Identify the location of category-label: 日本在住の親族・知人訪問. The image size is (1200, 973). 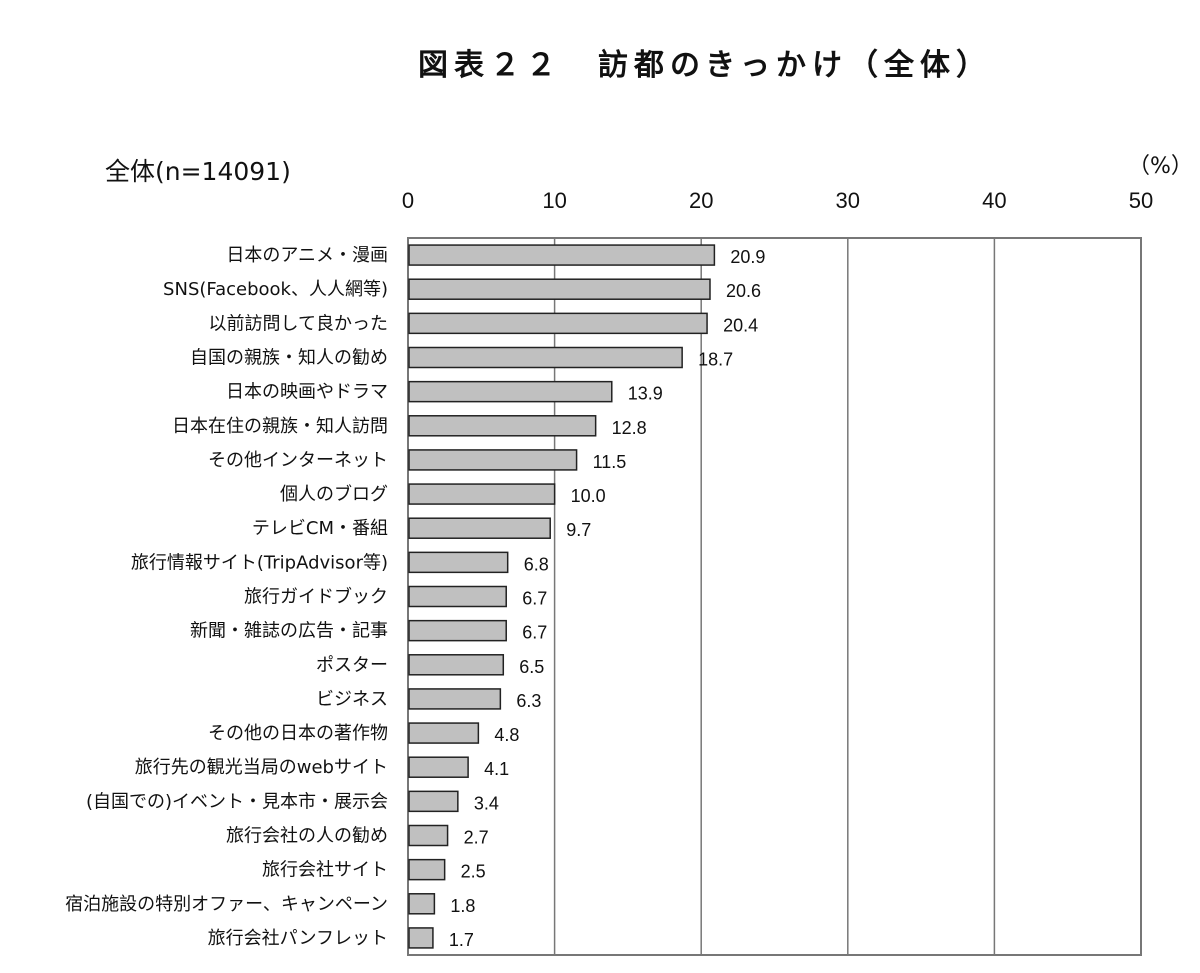
(280, 426).